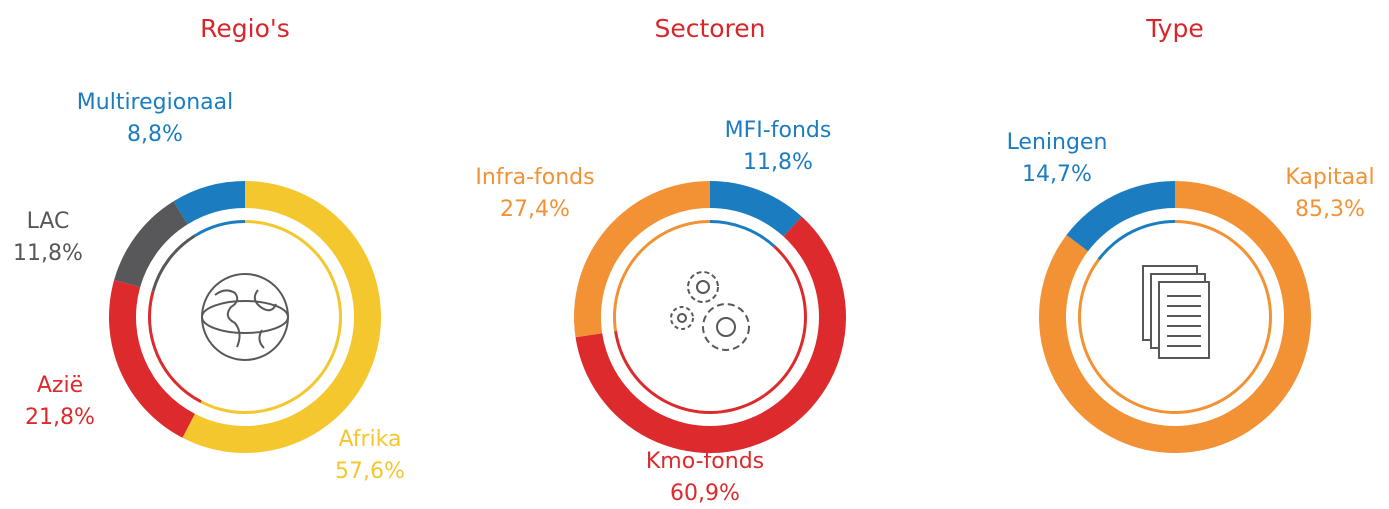 This screenshot has height=509, width=1389. I want to click on value-label: 8,8%, so click(155, 134).